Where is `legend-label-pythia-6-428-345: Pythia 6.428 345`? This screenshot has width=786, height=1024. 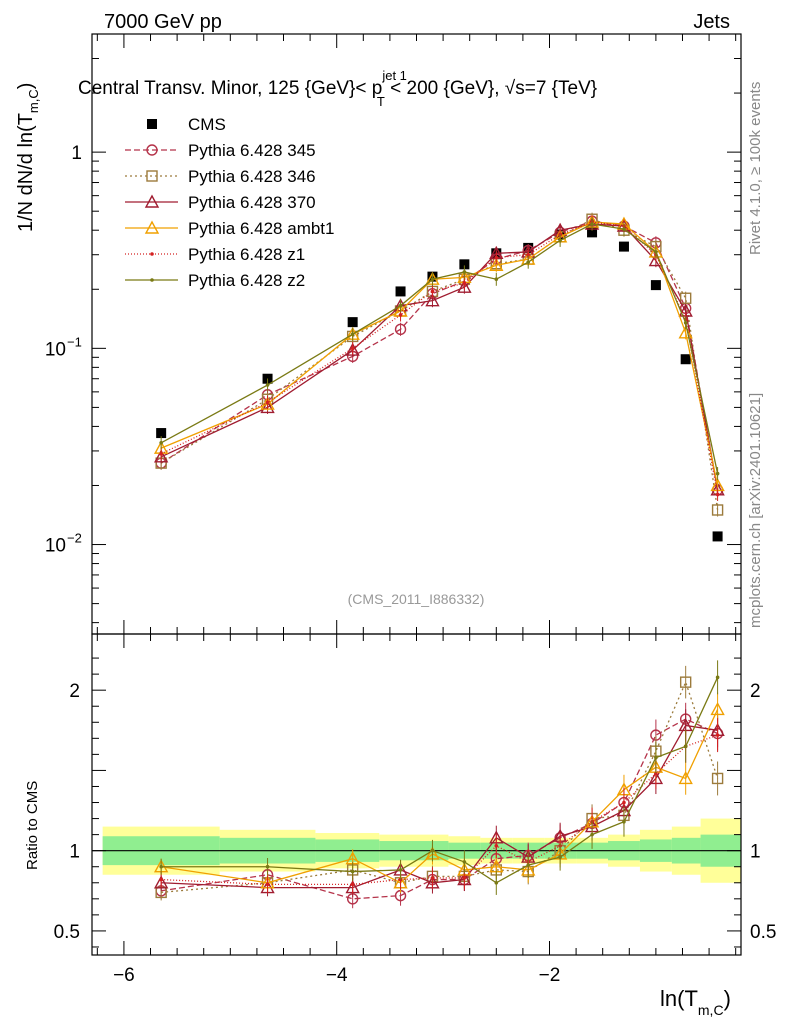 legend-label-pythia-6-428-345: Pythia 6.428 345 is located at coordinates (252, 150).